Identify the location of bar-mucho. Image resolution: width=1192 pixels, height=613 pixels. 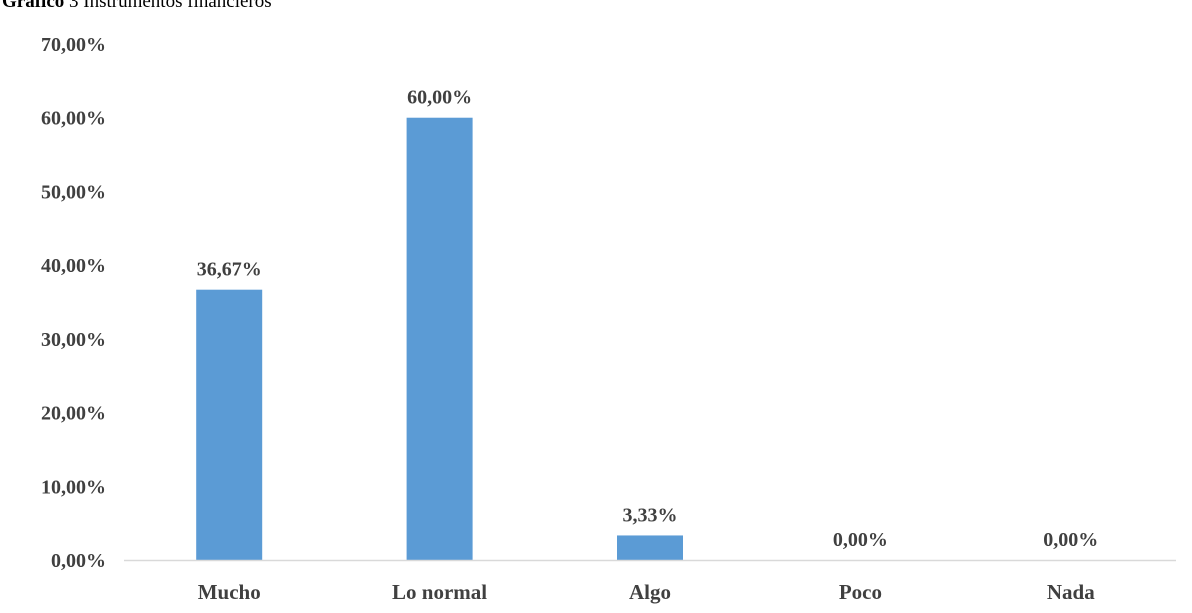
(229, 424).